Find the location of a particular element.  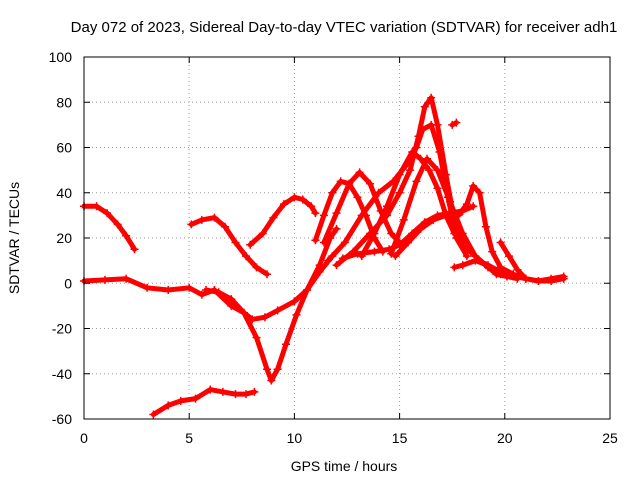

series-track-e is located at coordinates (271, 304).